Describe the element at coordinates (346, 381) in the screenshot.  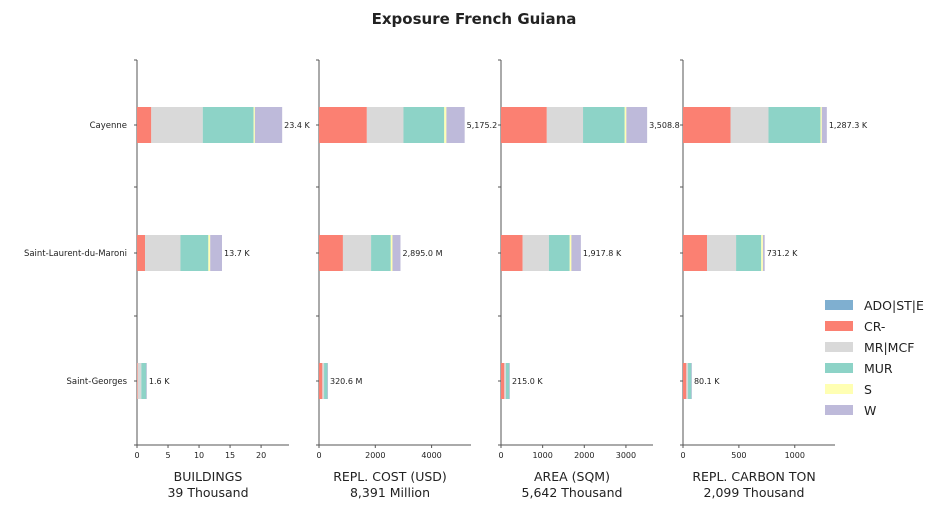
I see `bar-total-label: 320.6 M` at that location.